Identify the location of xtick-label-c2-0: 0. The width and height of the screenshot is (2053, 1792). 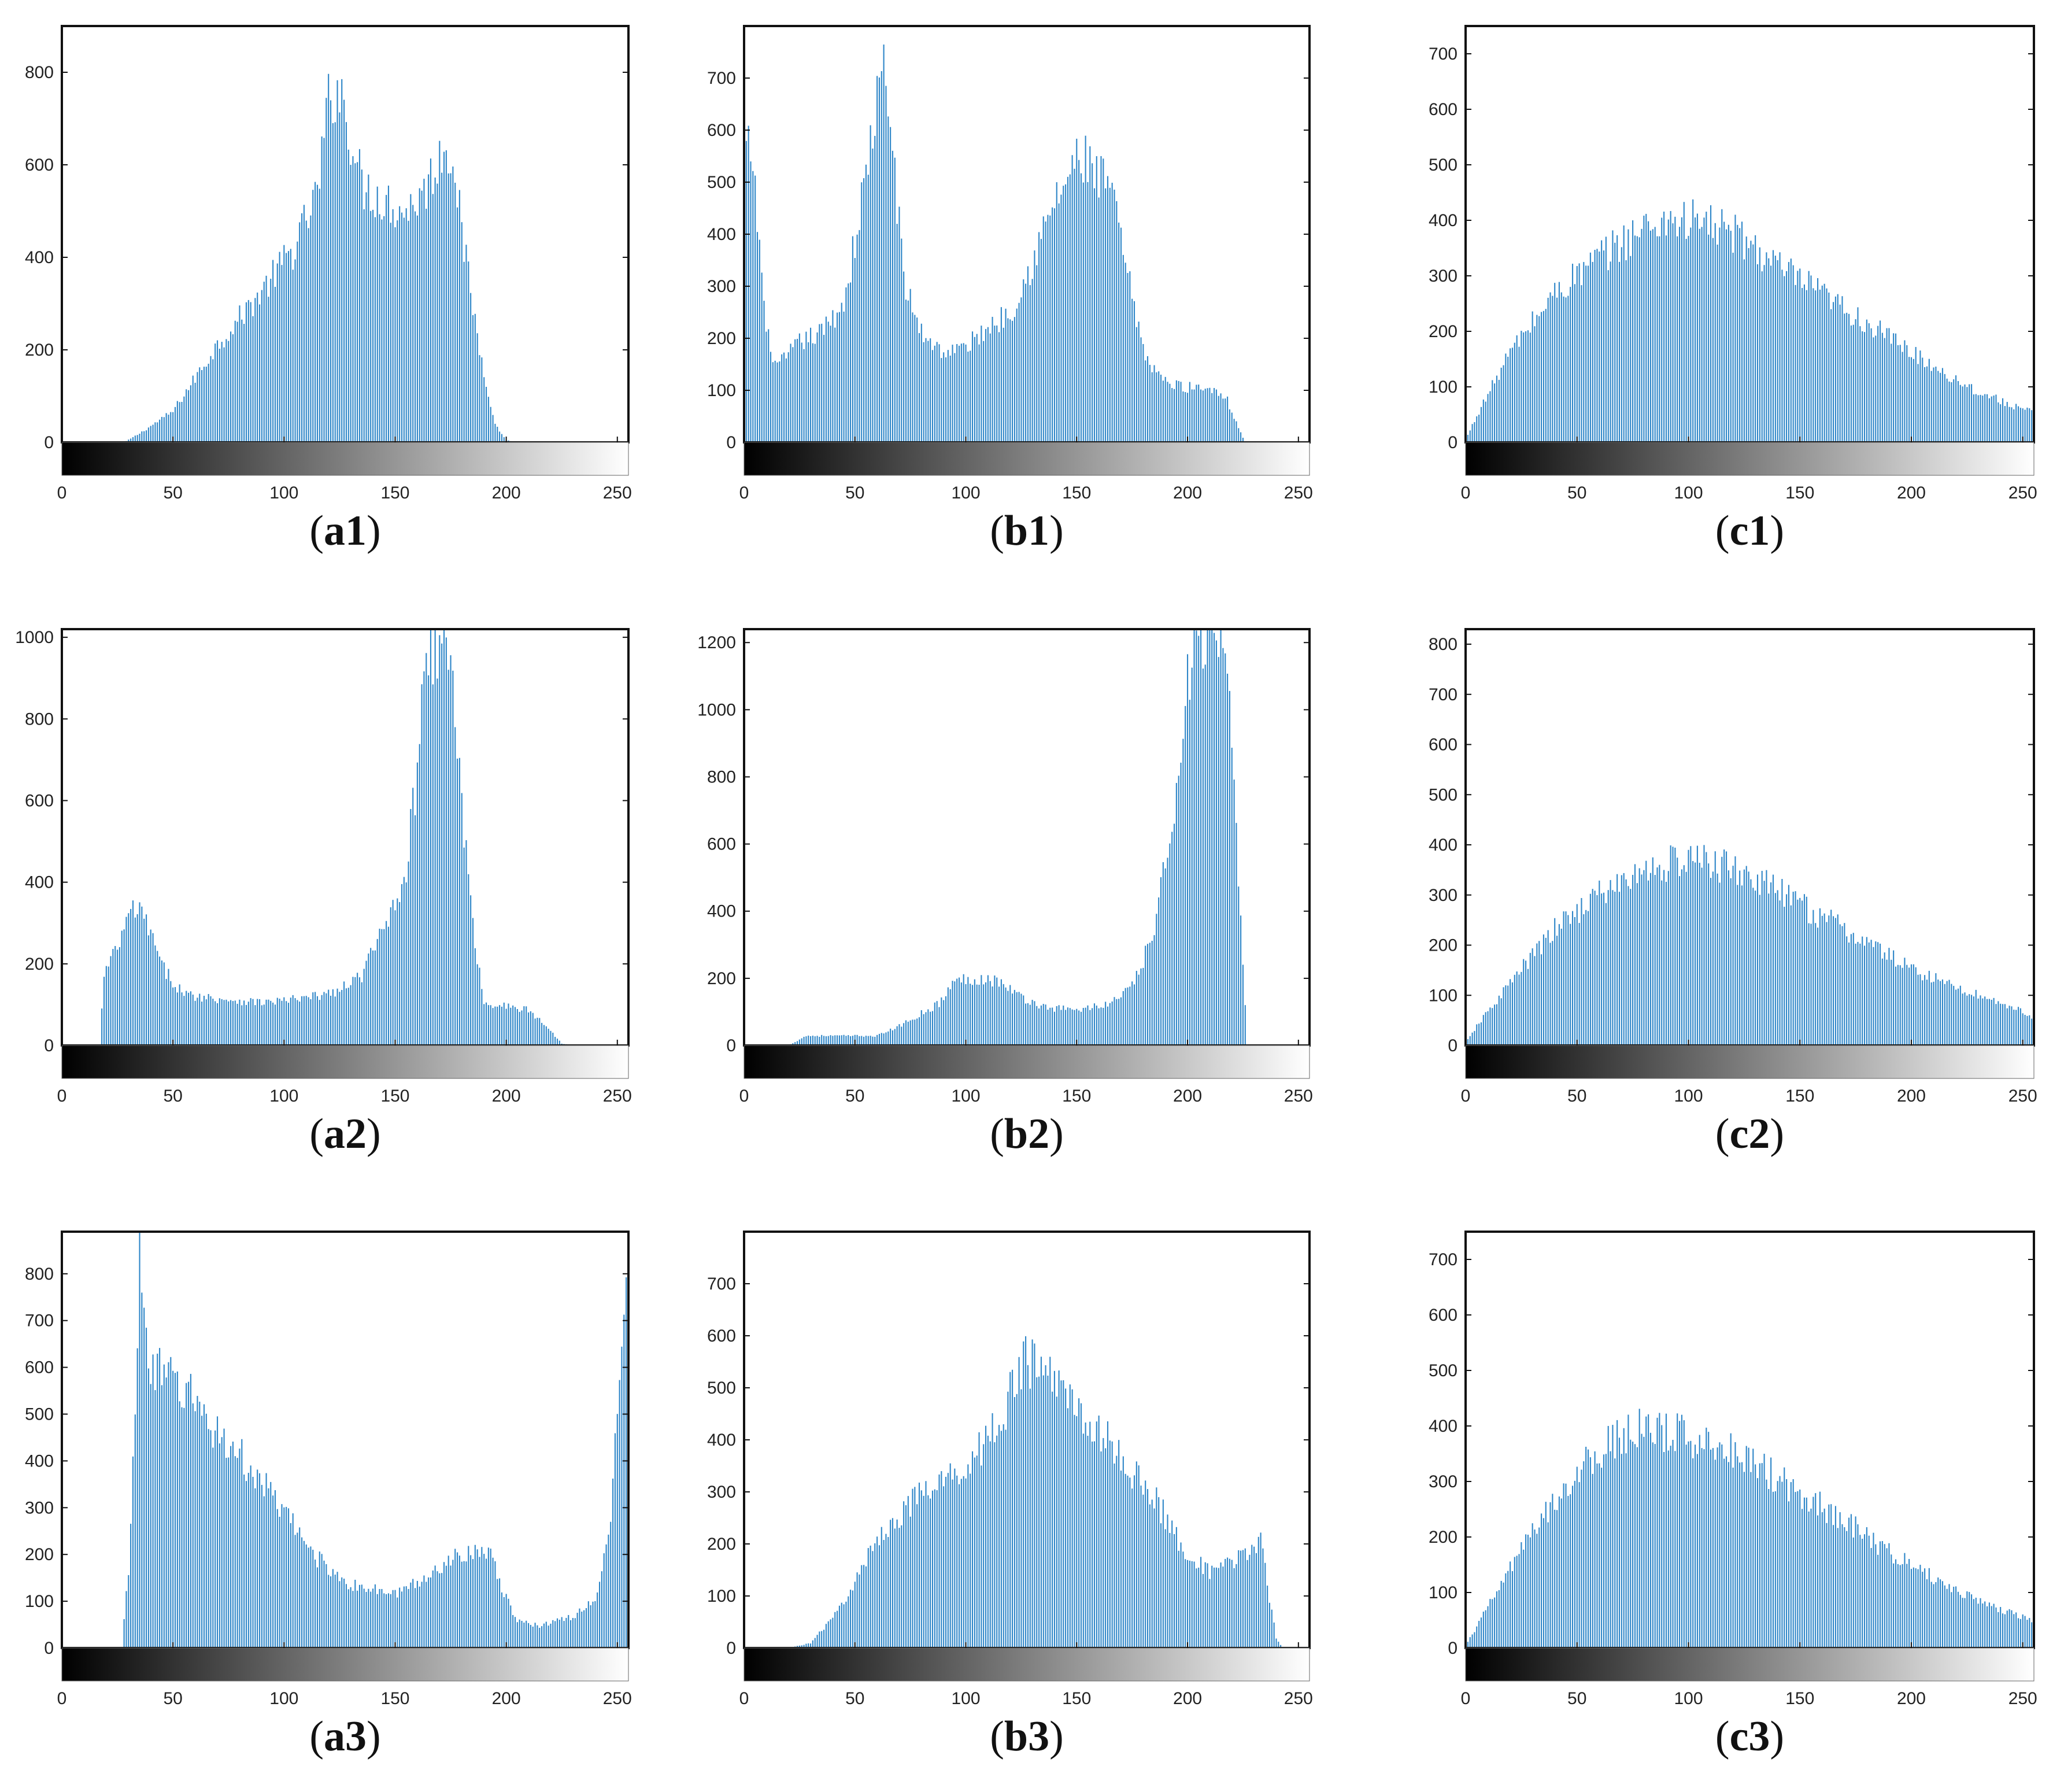
(1466, 1096).